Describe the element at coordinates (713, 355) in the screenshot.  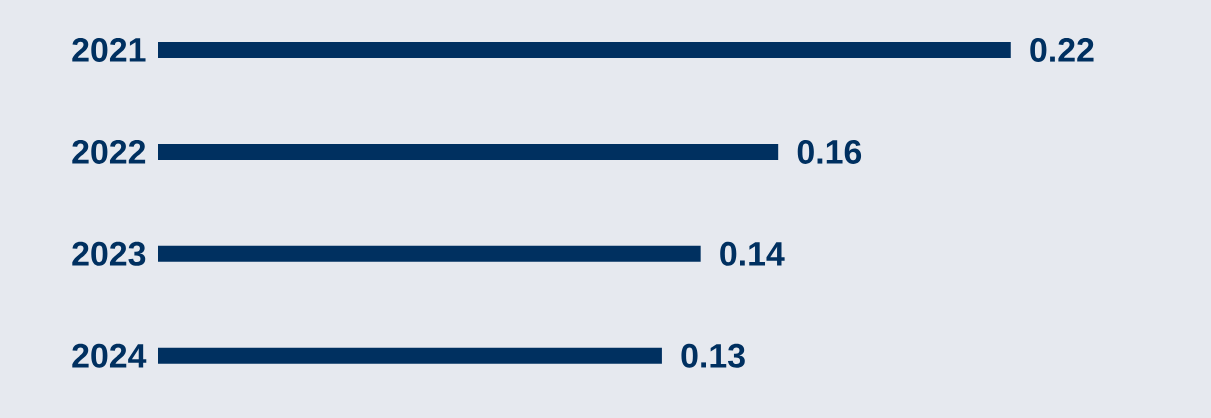
I see `data-label: 0.13` at that location.